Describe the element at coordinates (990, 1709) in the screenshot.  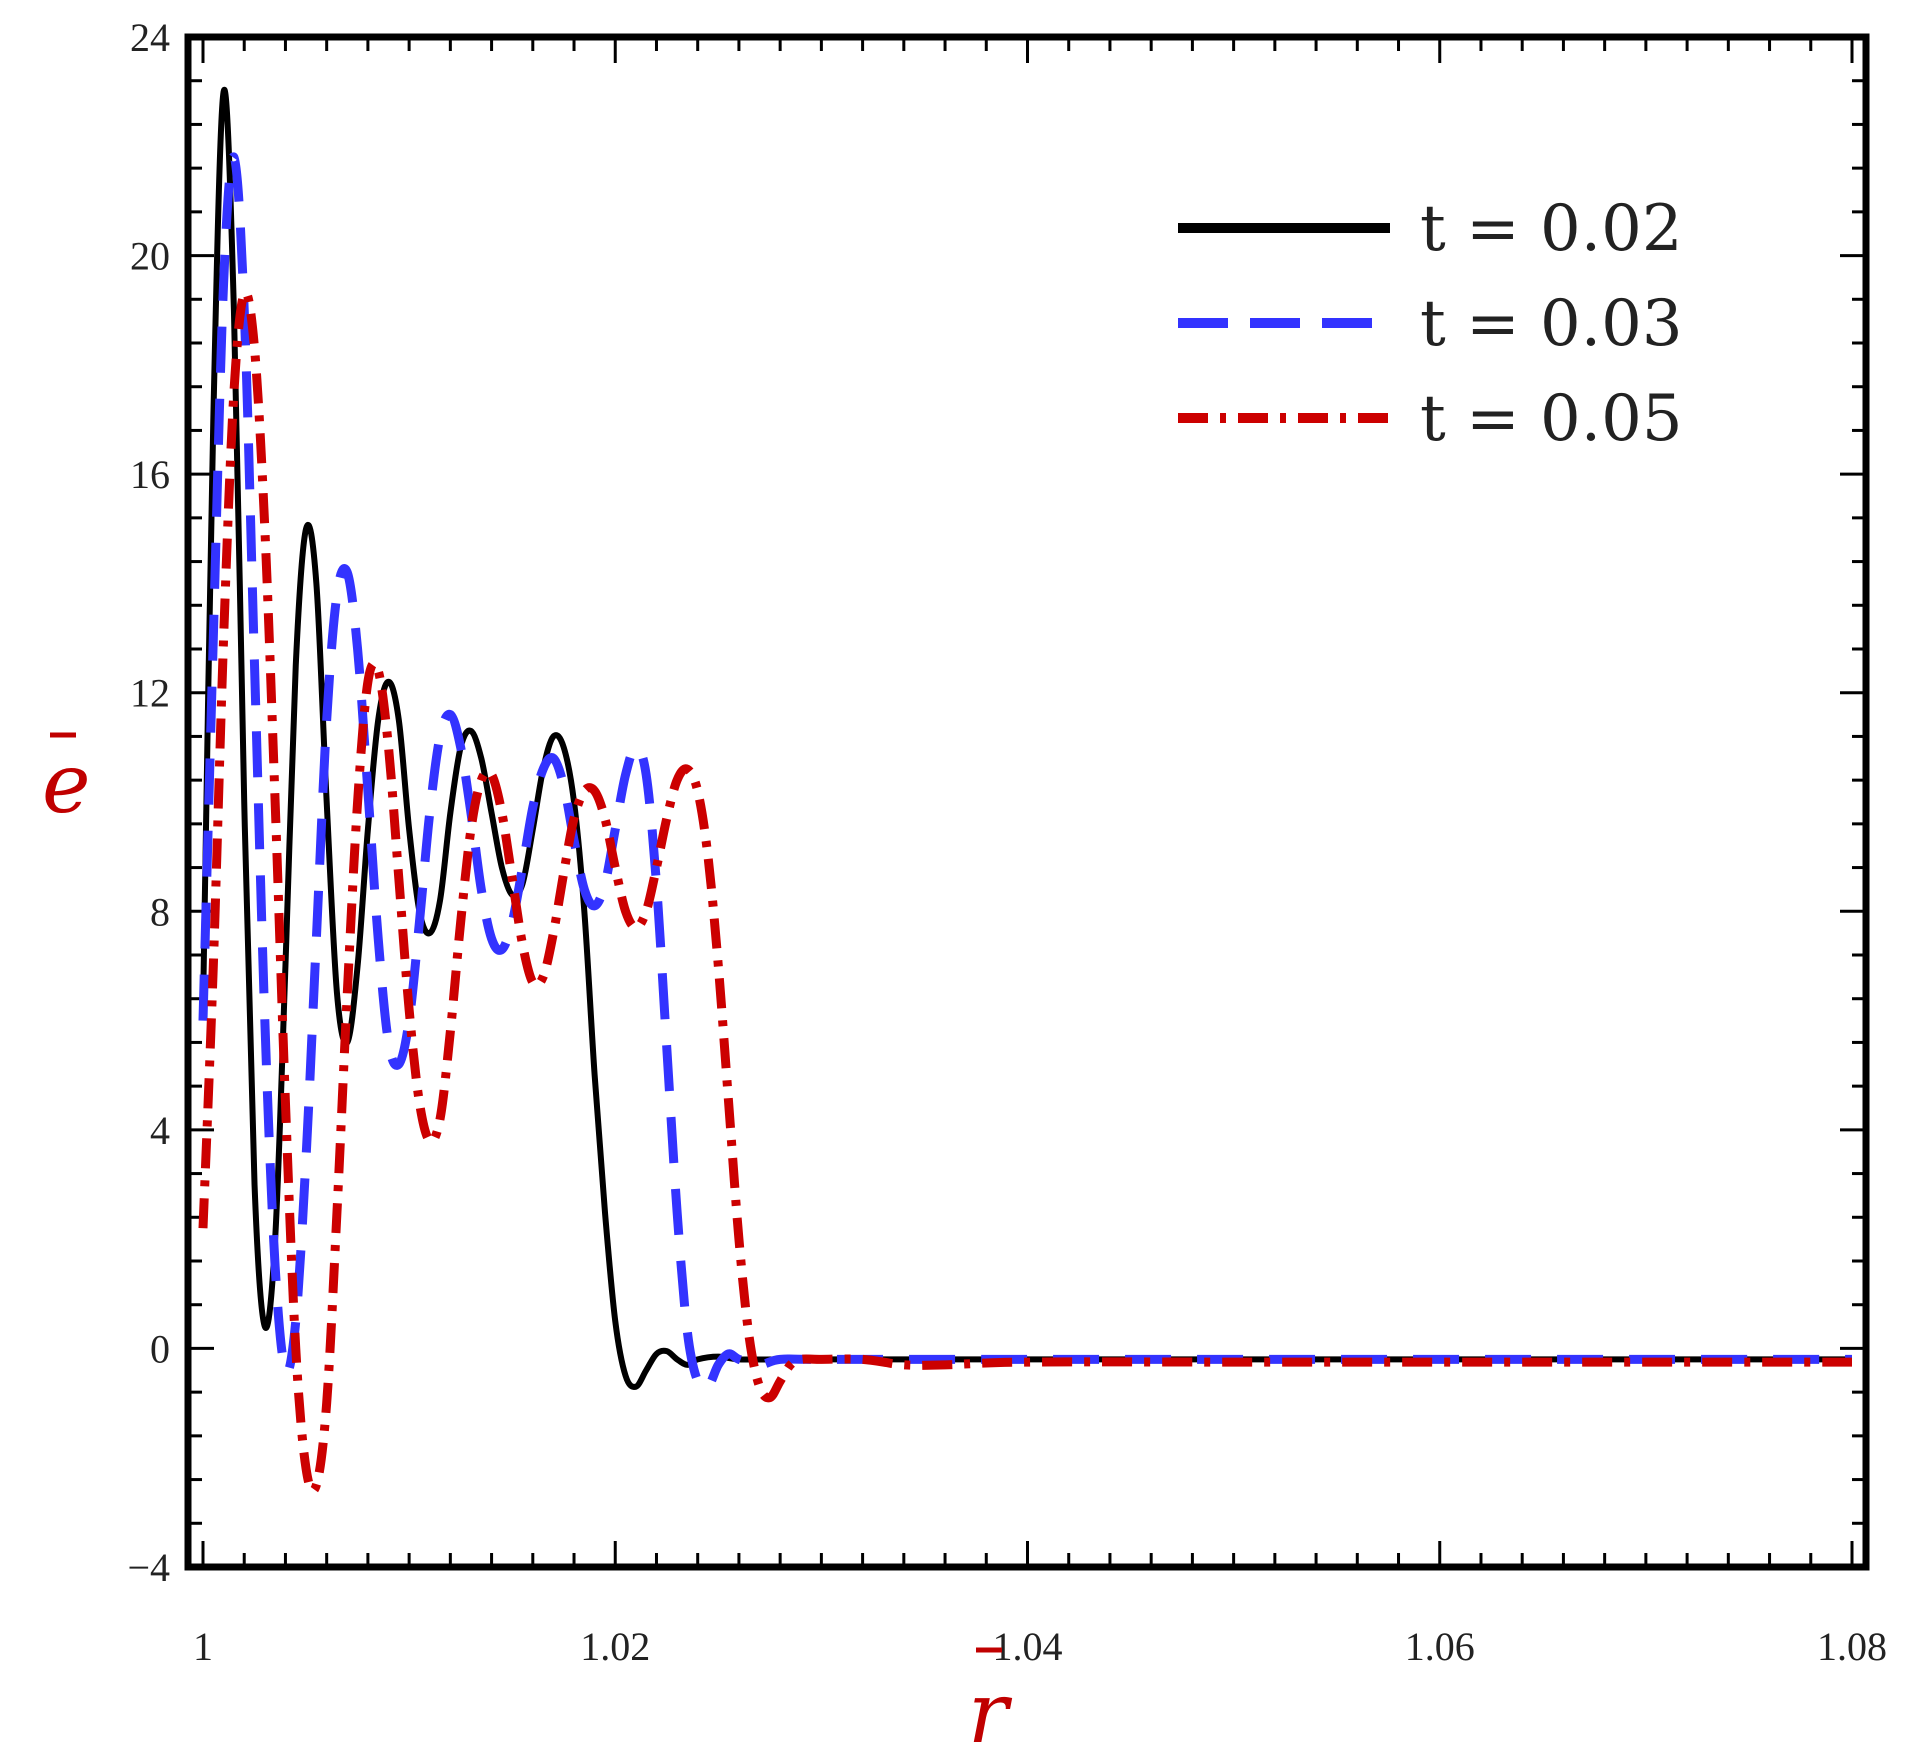
I see `x-axis-label-text: r` at that location.